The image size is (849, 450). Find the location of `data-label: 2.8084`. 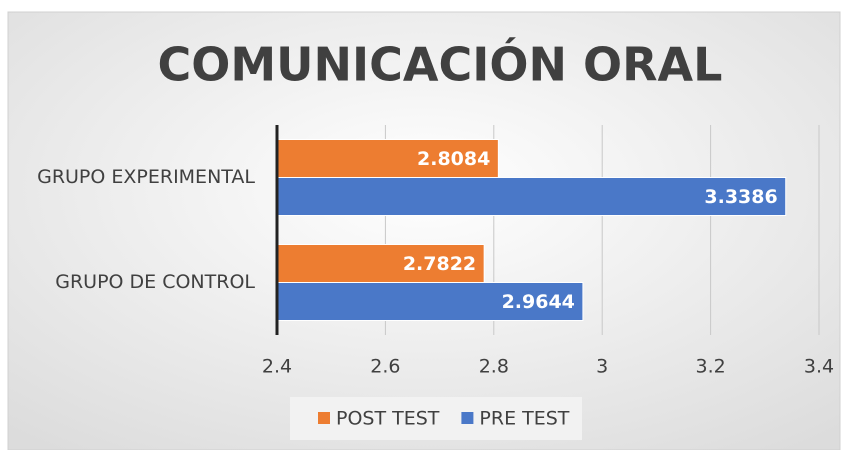

data-label: 2.8084 is located at coordinates (453, 159).